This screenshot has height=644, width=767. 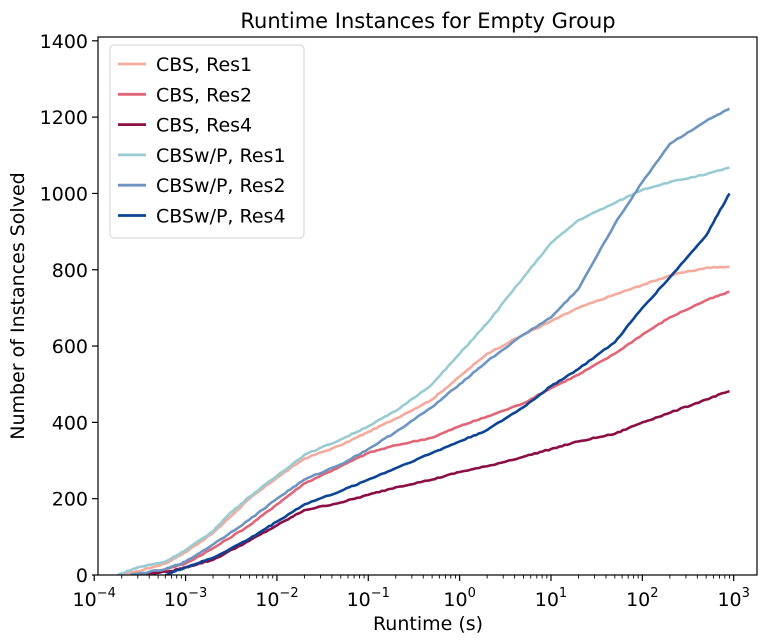 What do you see at coordinates (64, 194) in the screenshot?
I see `y-tick-label: 1000` at bounding box center [64, 194].